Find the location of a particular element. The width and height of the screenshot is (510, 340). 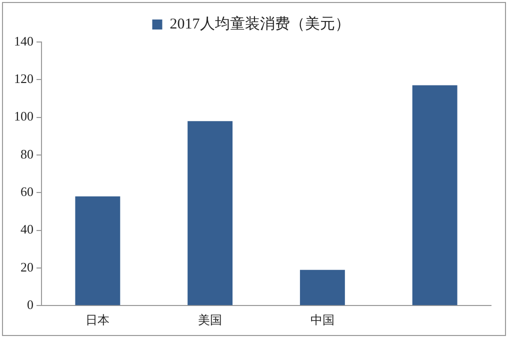

x-tick-label: 日本 is located at coordinates (98, 319).